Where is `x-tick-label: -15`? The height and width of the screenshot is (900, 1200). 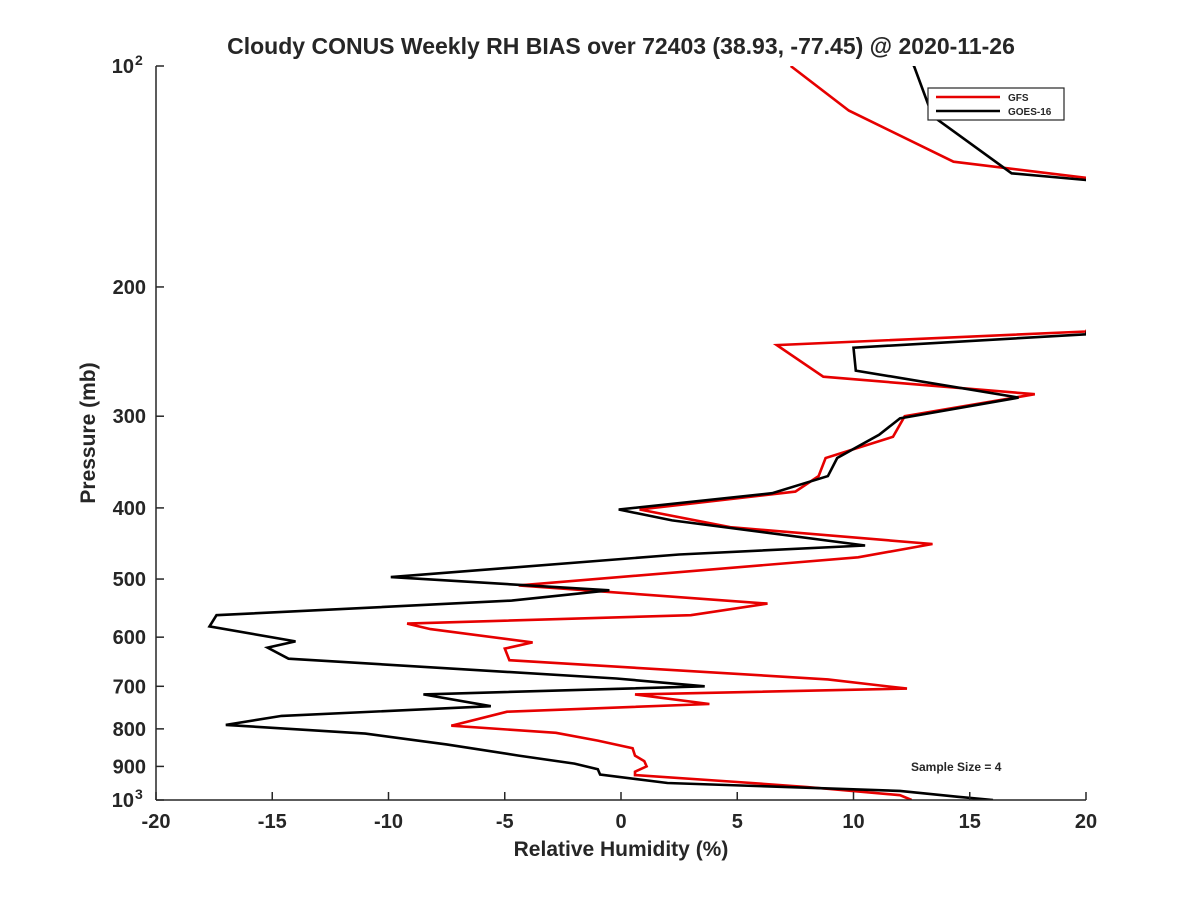
x-tick-label: -15 is located at coordinates (272, 822).